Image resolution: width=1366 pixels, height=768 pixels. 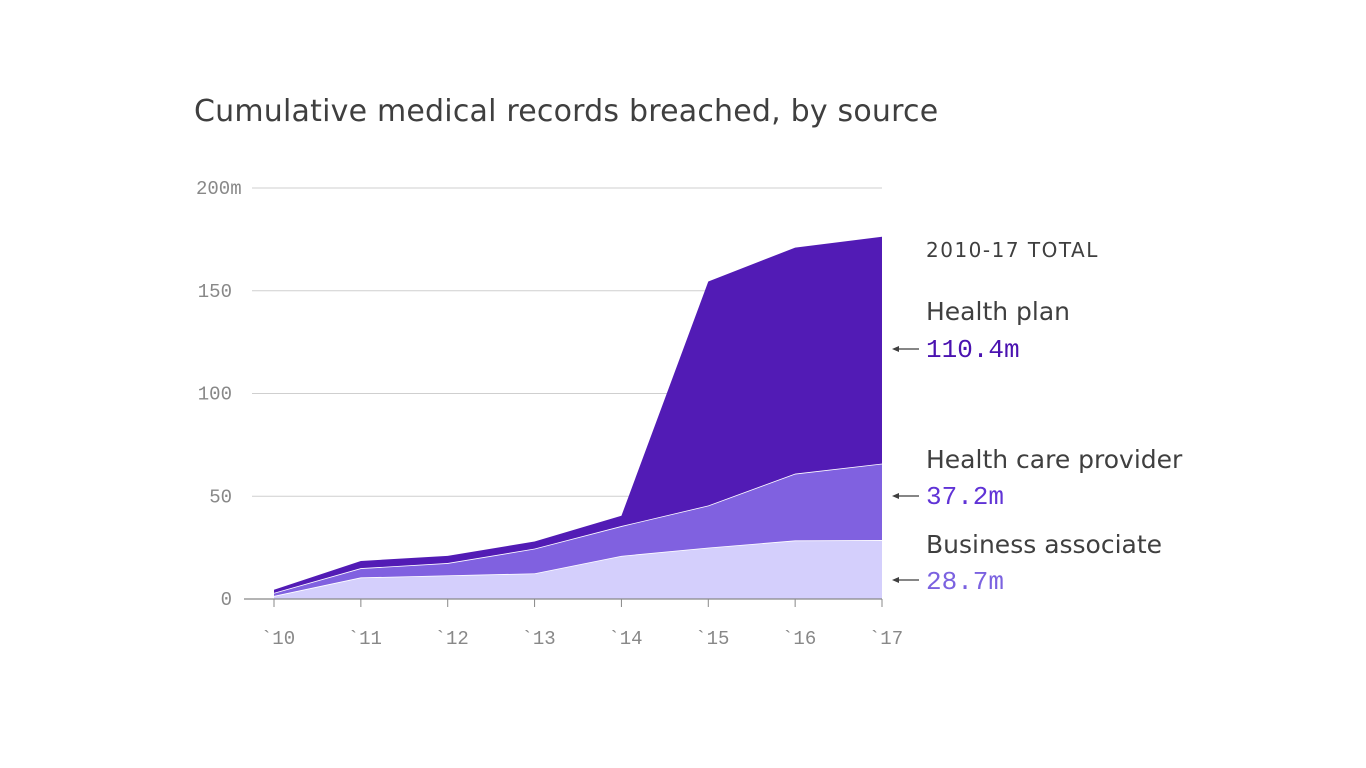 What do you see at coordinates (905, 349) in the screenshot?
I see `health-plan-arrow-icon` at bounding box center [905, 349].